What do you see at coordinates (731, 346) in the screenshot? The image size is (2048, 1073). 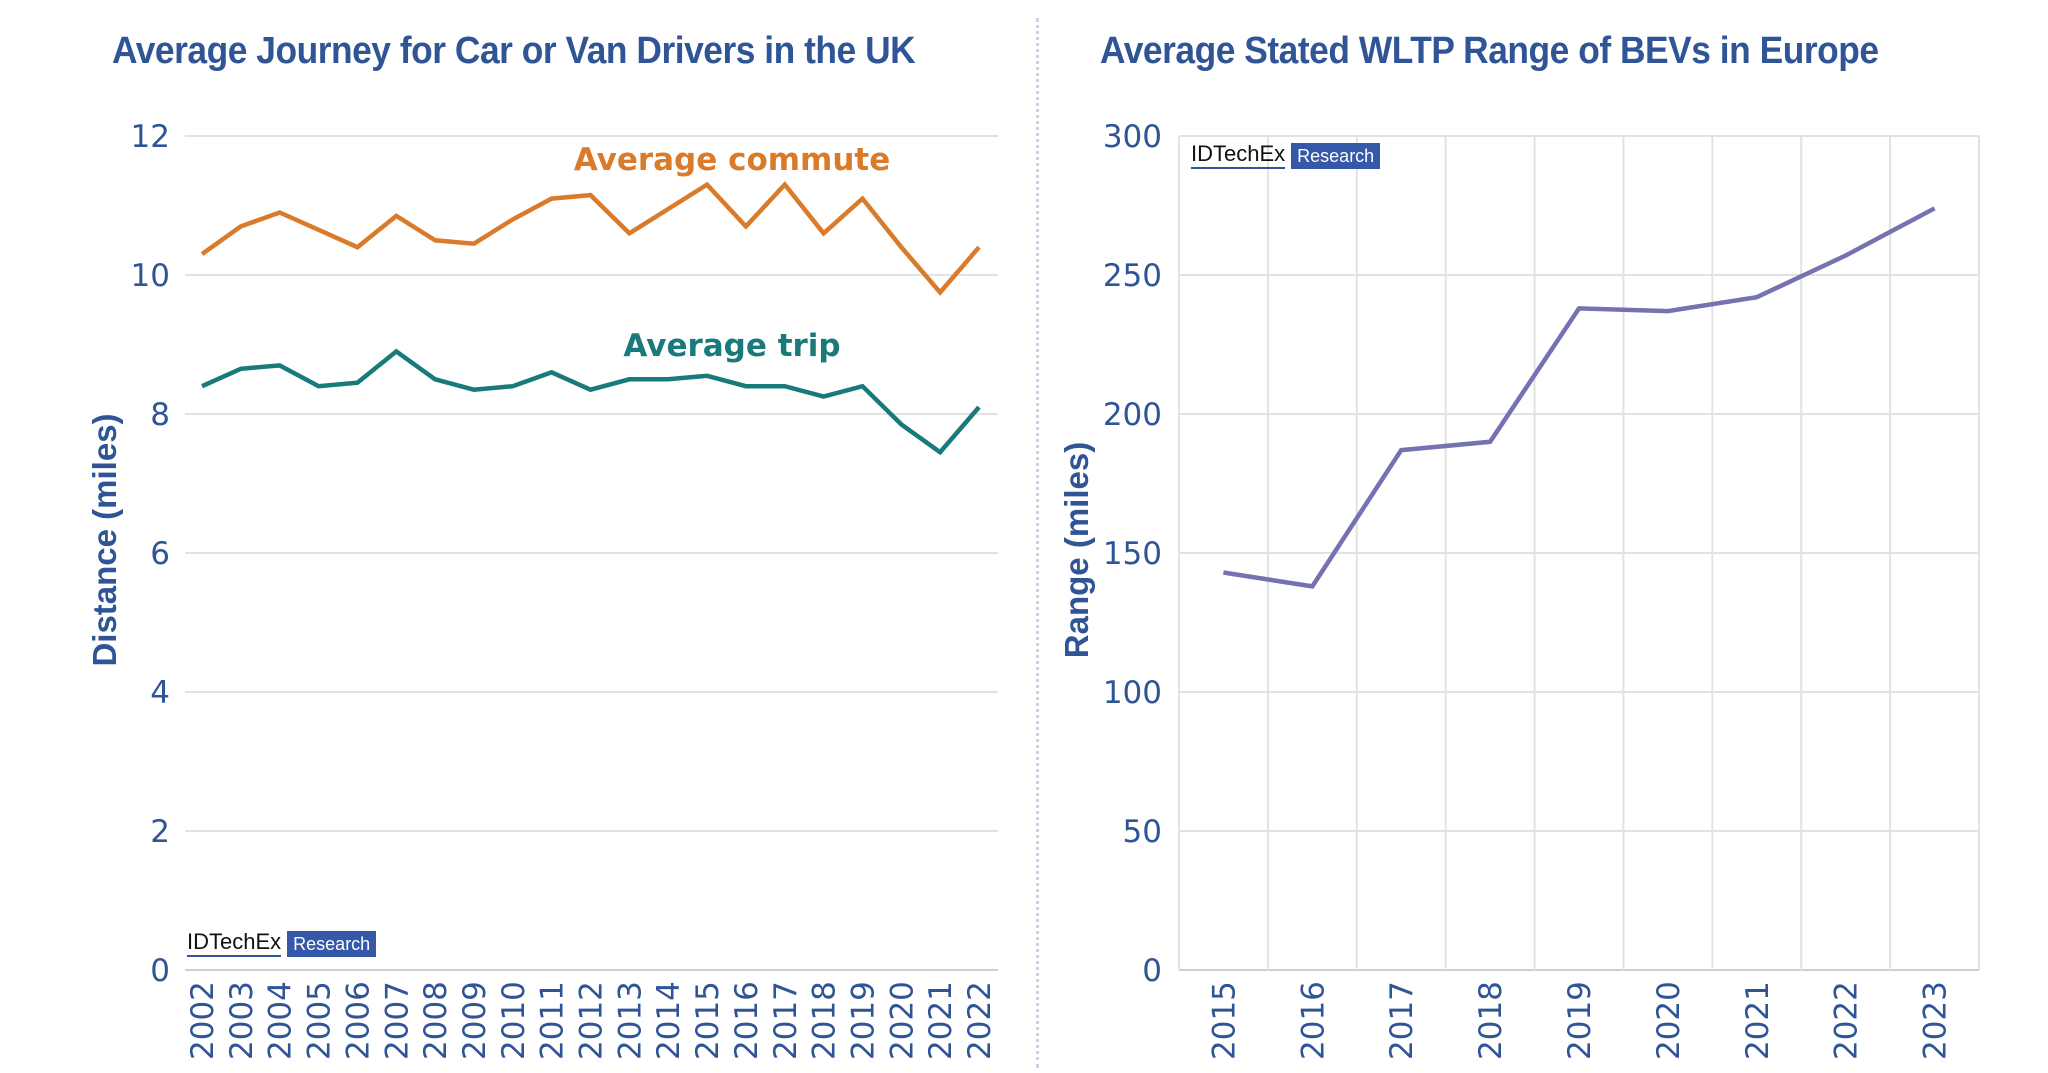 I see `trip-series-label: Average trip` at bounding box center [731, 346].